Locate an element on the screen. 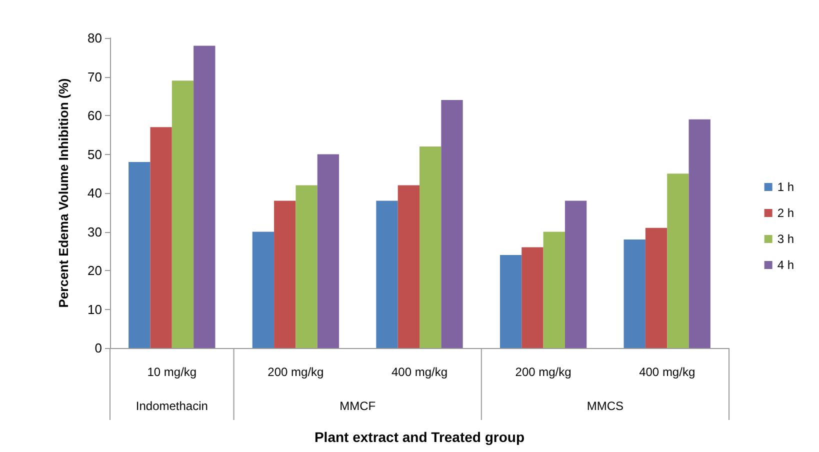 The image size is (819, 452). x-tick-label: 10 mg/kg is located at coordinates (172, 372).